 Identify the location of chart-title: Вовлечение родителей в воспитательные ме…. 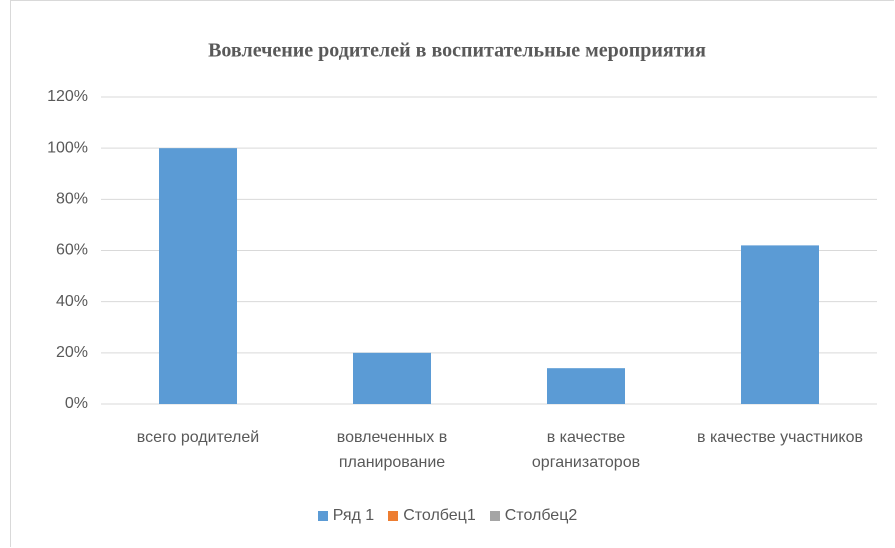
(457, 51).